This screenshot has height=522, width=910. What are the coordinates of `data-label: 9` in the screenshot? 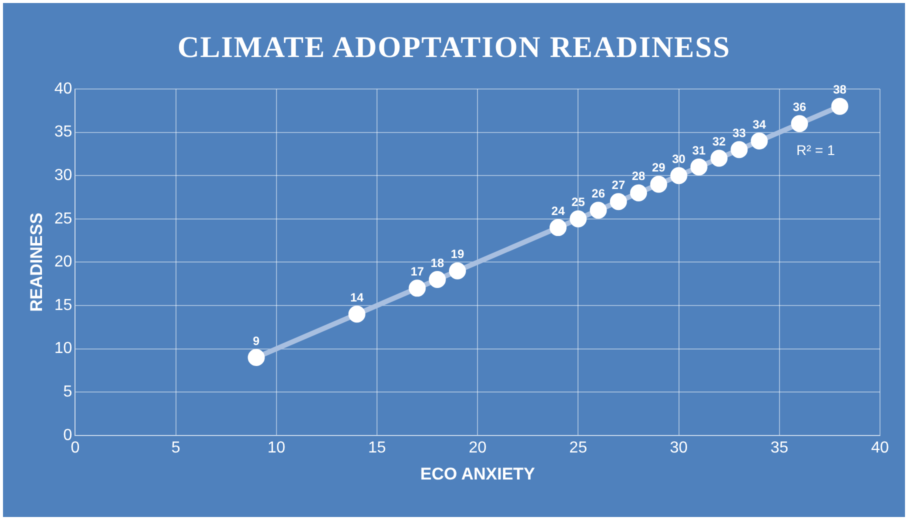 It's located at (256, 341).